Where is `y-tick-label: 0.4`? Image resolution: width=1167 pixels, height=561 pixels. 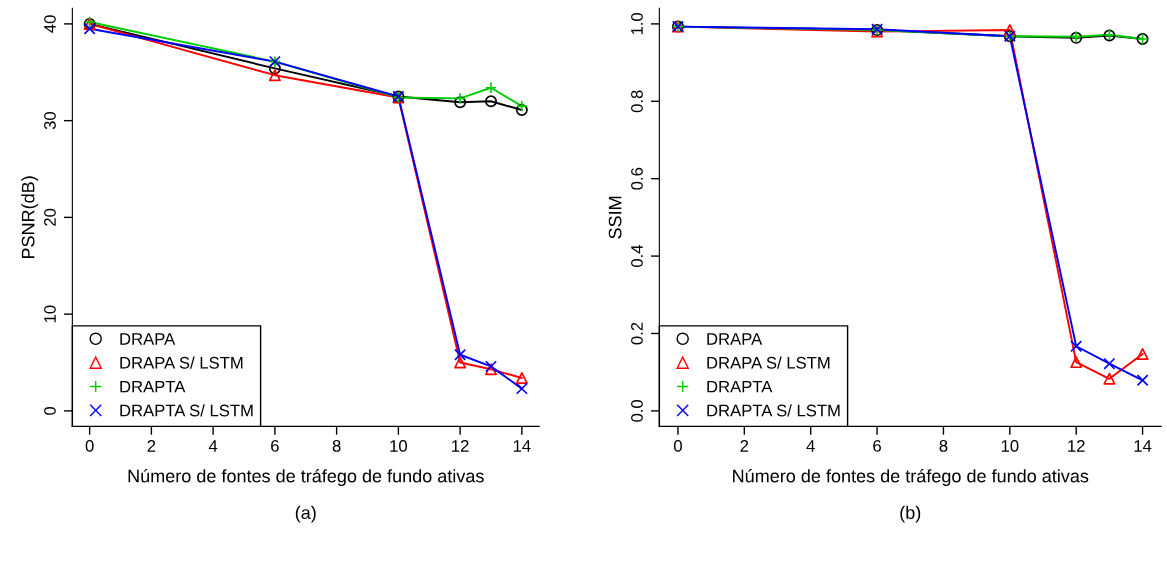
y-tick-label: 0.4 is located at coordinates (637, 256).